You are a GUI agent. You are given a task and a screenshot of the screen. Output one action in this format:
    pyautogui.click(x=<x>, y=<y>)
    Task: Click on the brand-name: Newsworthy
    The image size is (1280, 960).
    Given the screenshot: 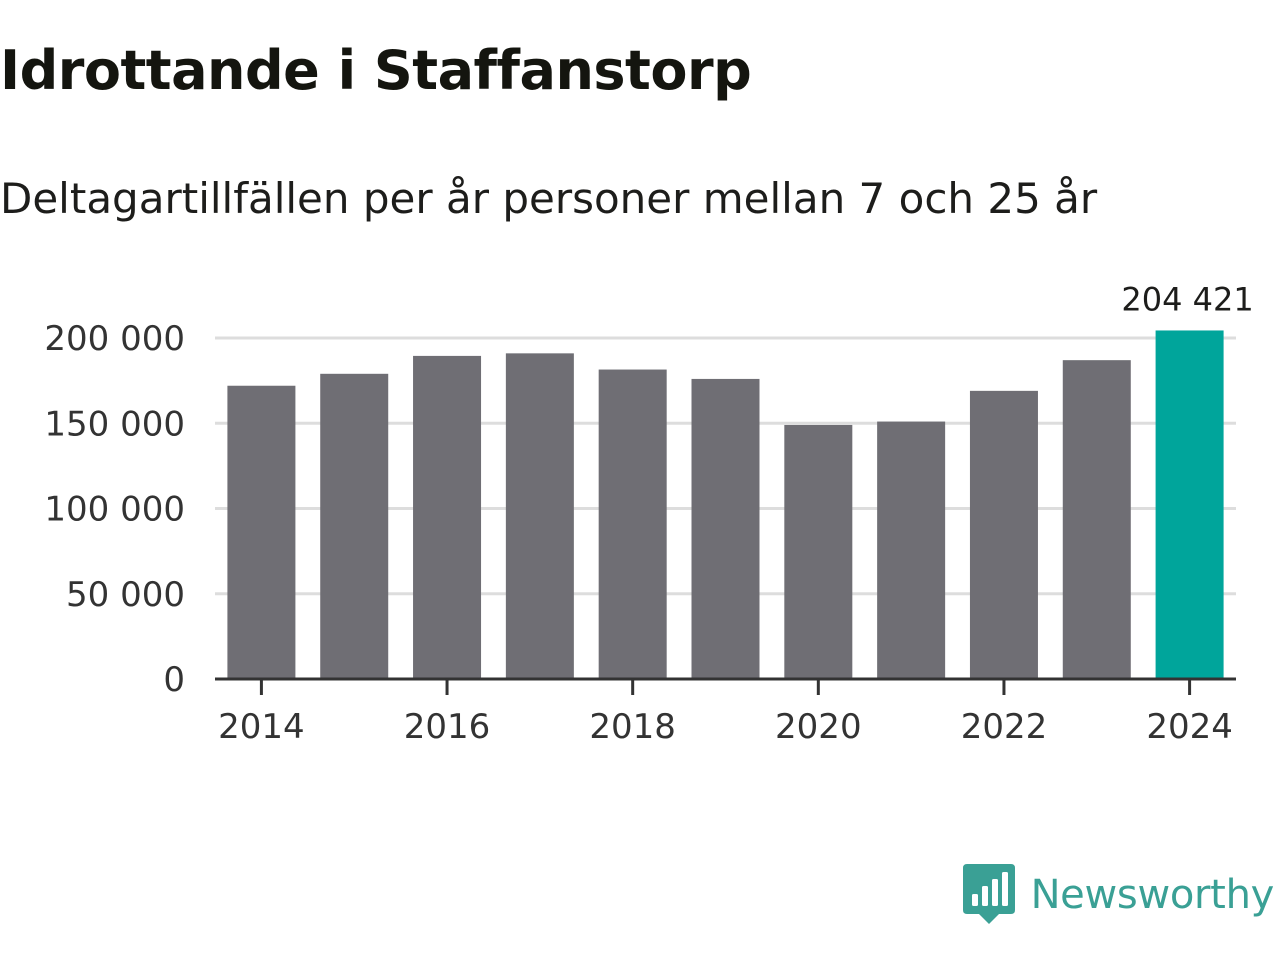 What is the action you would take?
    pyautogui.click(x=1152, y=895)
    